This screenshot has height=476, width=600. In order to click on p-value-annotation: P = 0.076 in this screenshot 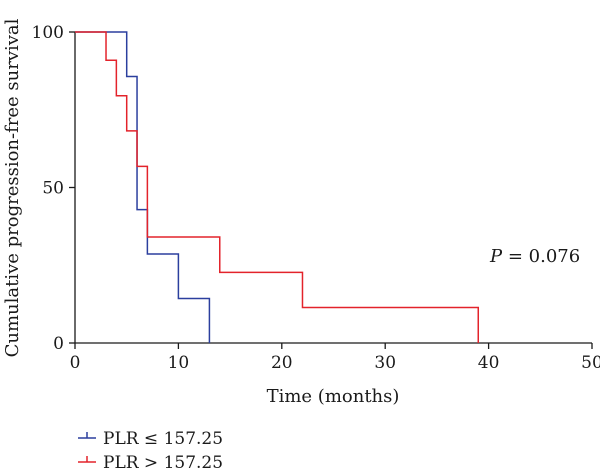, I will do `click(534, 256)`.